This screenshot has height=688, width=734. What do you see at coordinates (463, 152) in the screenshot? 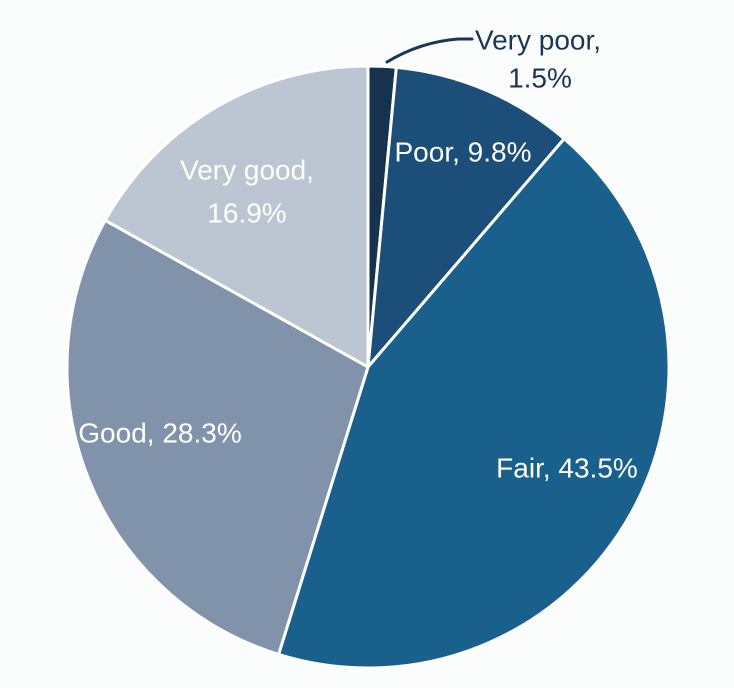
I see `pie-label-poor: Poor, 9.8%` at bounding box center [463, 152].